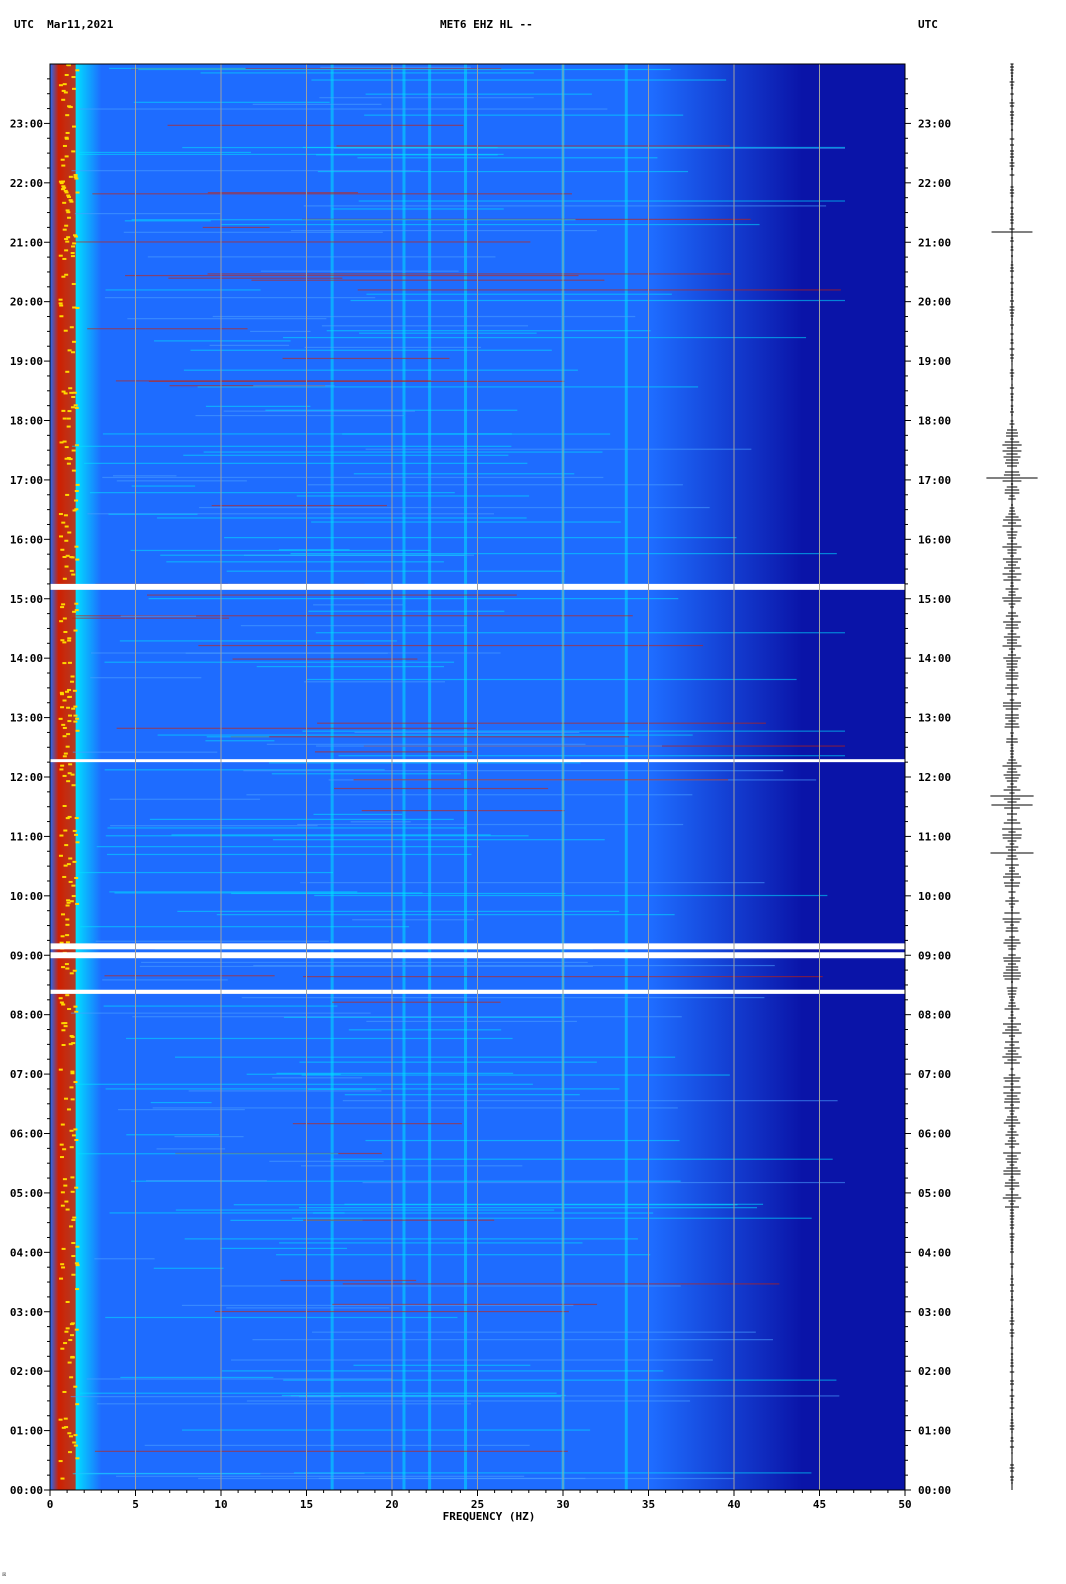  I want to click on y-tick-label-left: 00:00, so click(26, 1490).